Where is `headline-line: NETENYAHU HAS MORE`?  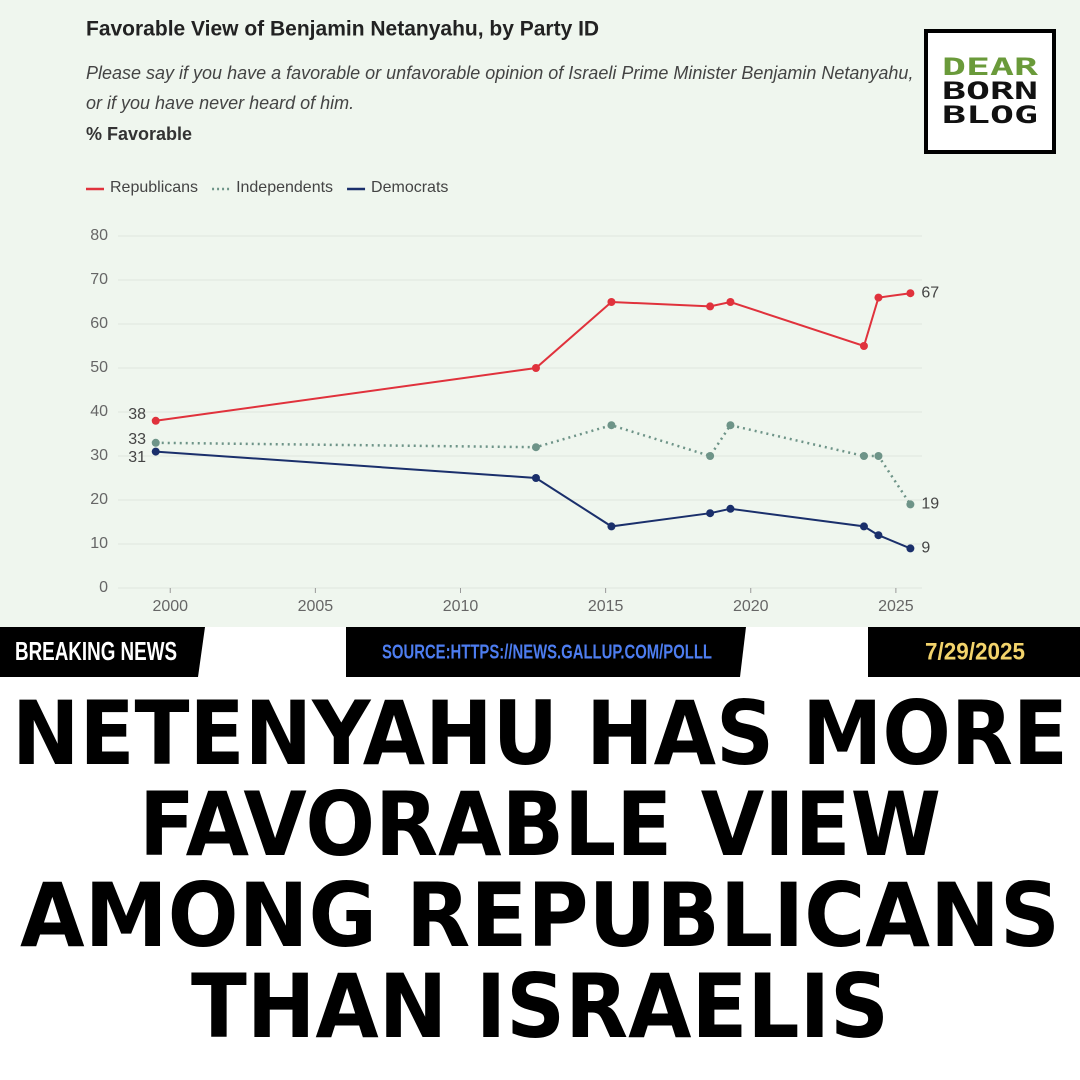 headline-line: NETENYAHU HAS MORE is located at coordinates (540, 733).